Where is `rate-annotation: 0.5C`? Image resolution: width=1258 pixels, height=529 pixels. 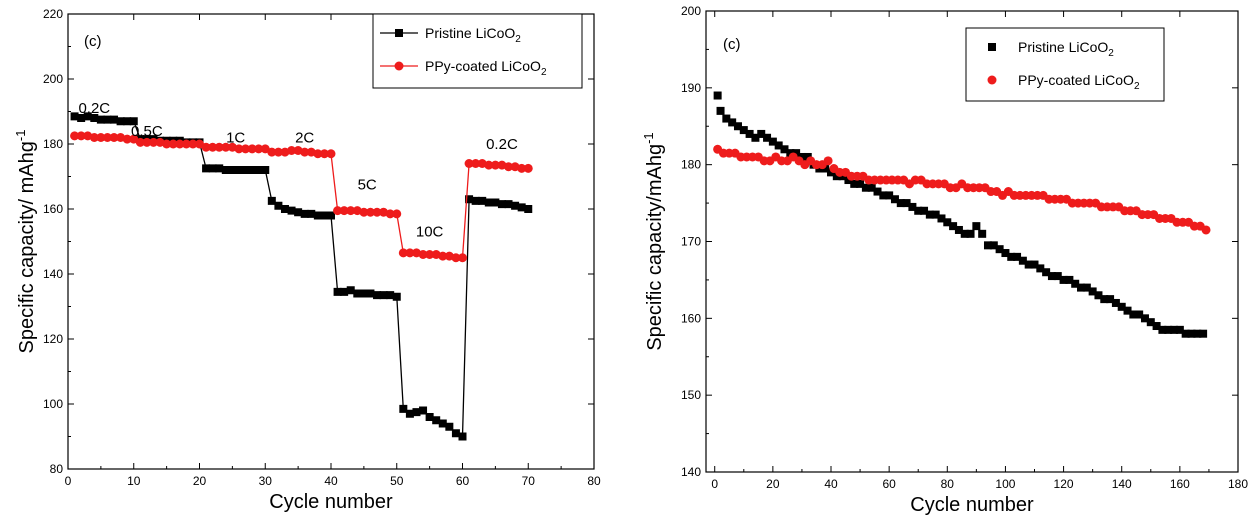 rate-annotation: 0.5C is located at coordinates (147, 131).